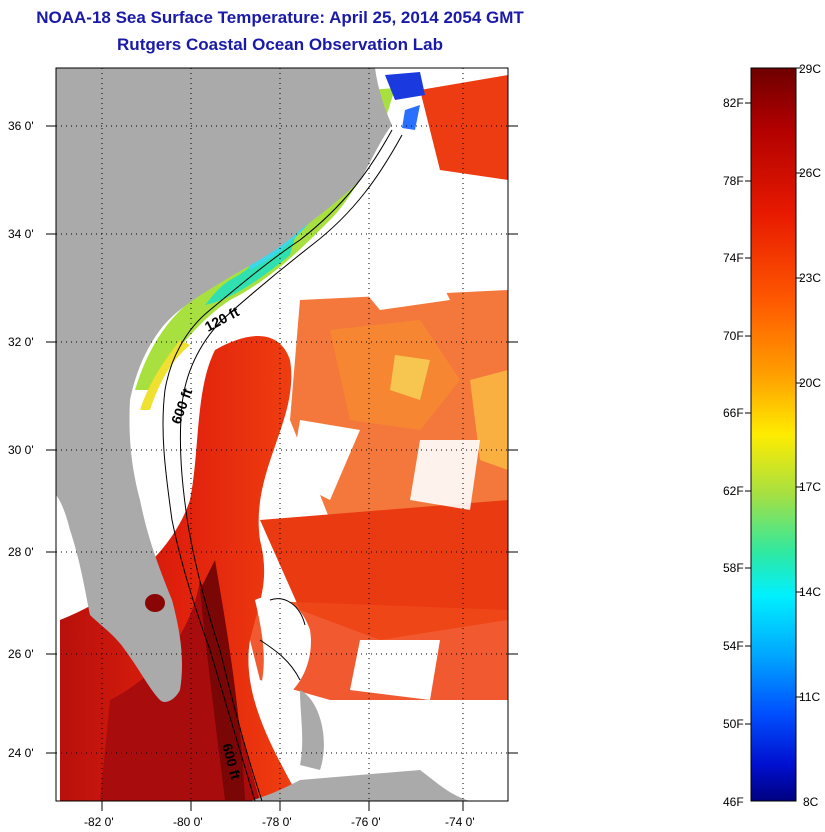  Describe the element at coordinates (810, 278) in the screenshot. I see `colorbar-label-c: 23C` at that location.